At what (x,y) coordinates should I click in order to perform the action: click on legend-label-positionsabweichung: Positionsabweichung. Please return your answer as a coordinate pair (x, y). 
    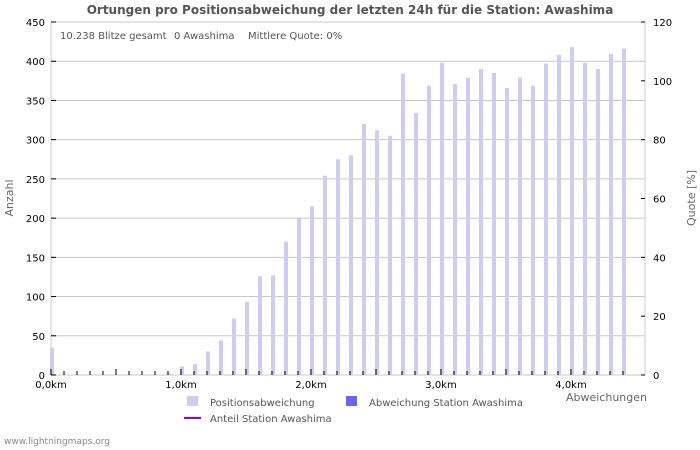
    Looking at the image, I should click on (262, 403).